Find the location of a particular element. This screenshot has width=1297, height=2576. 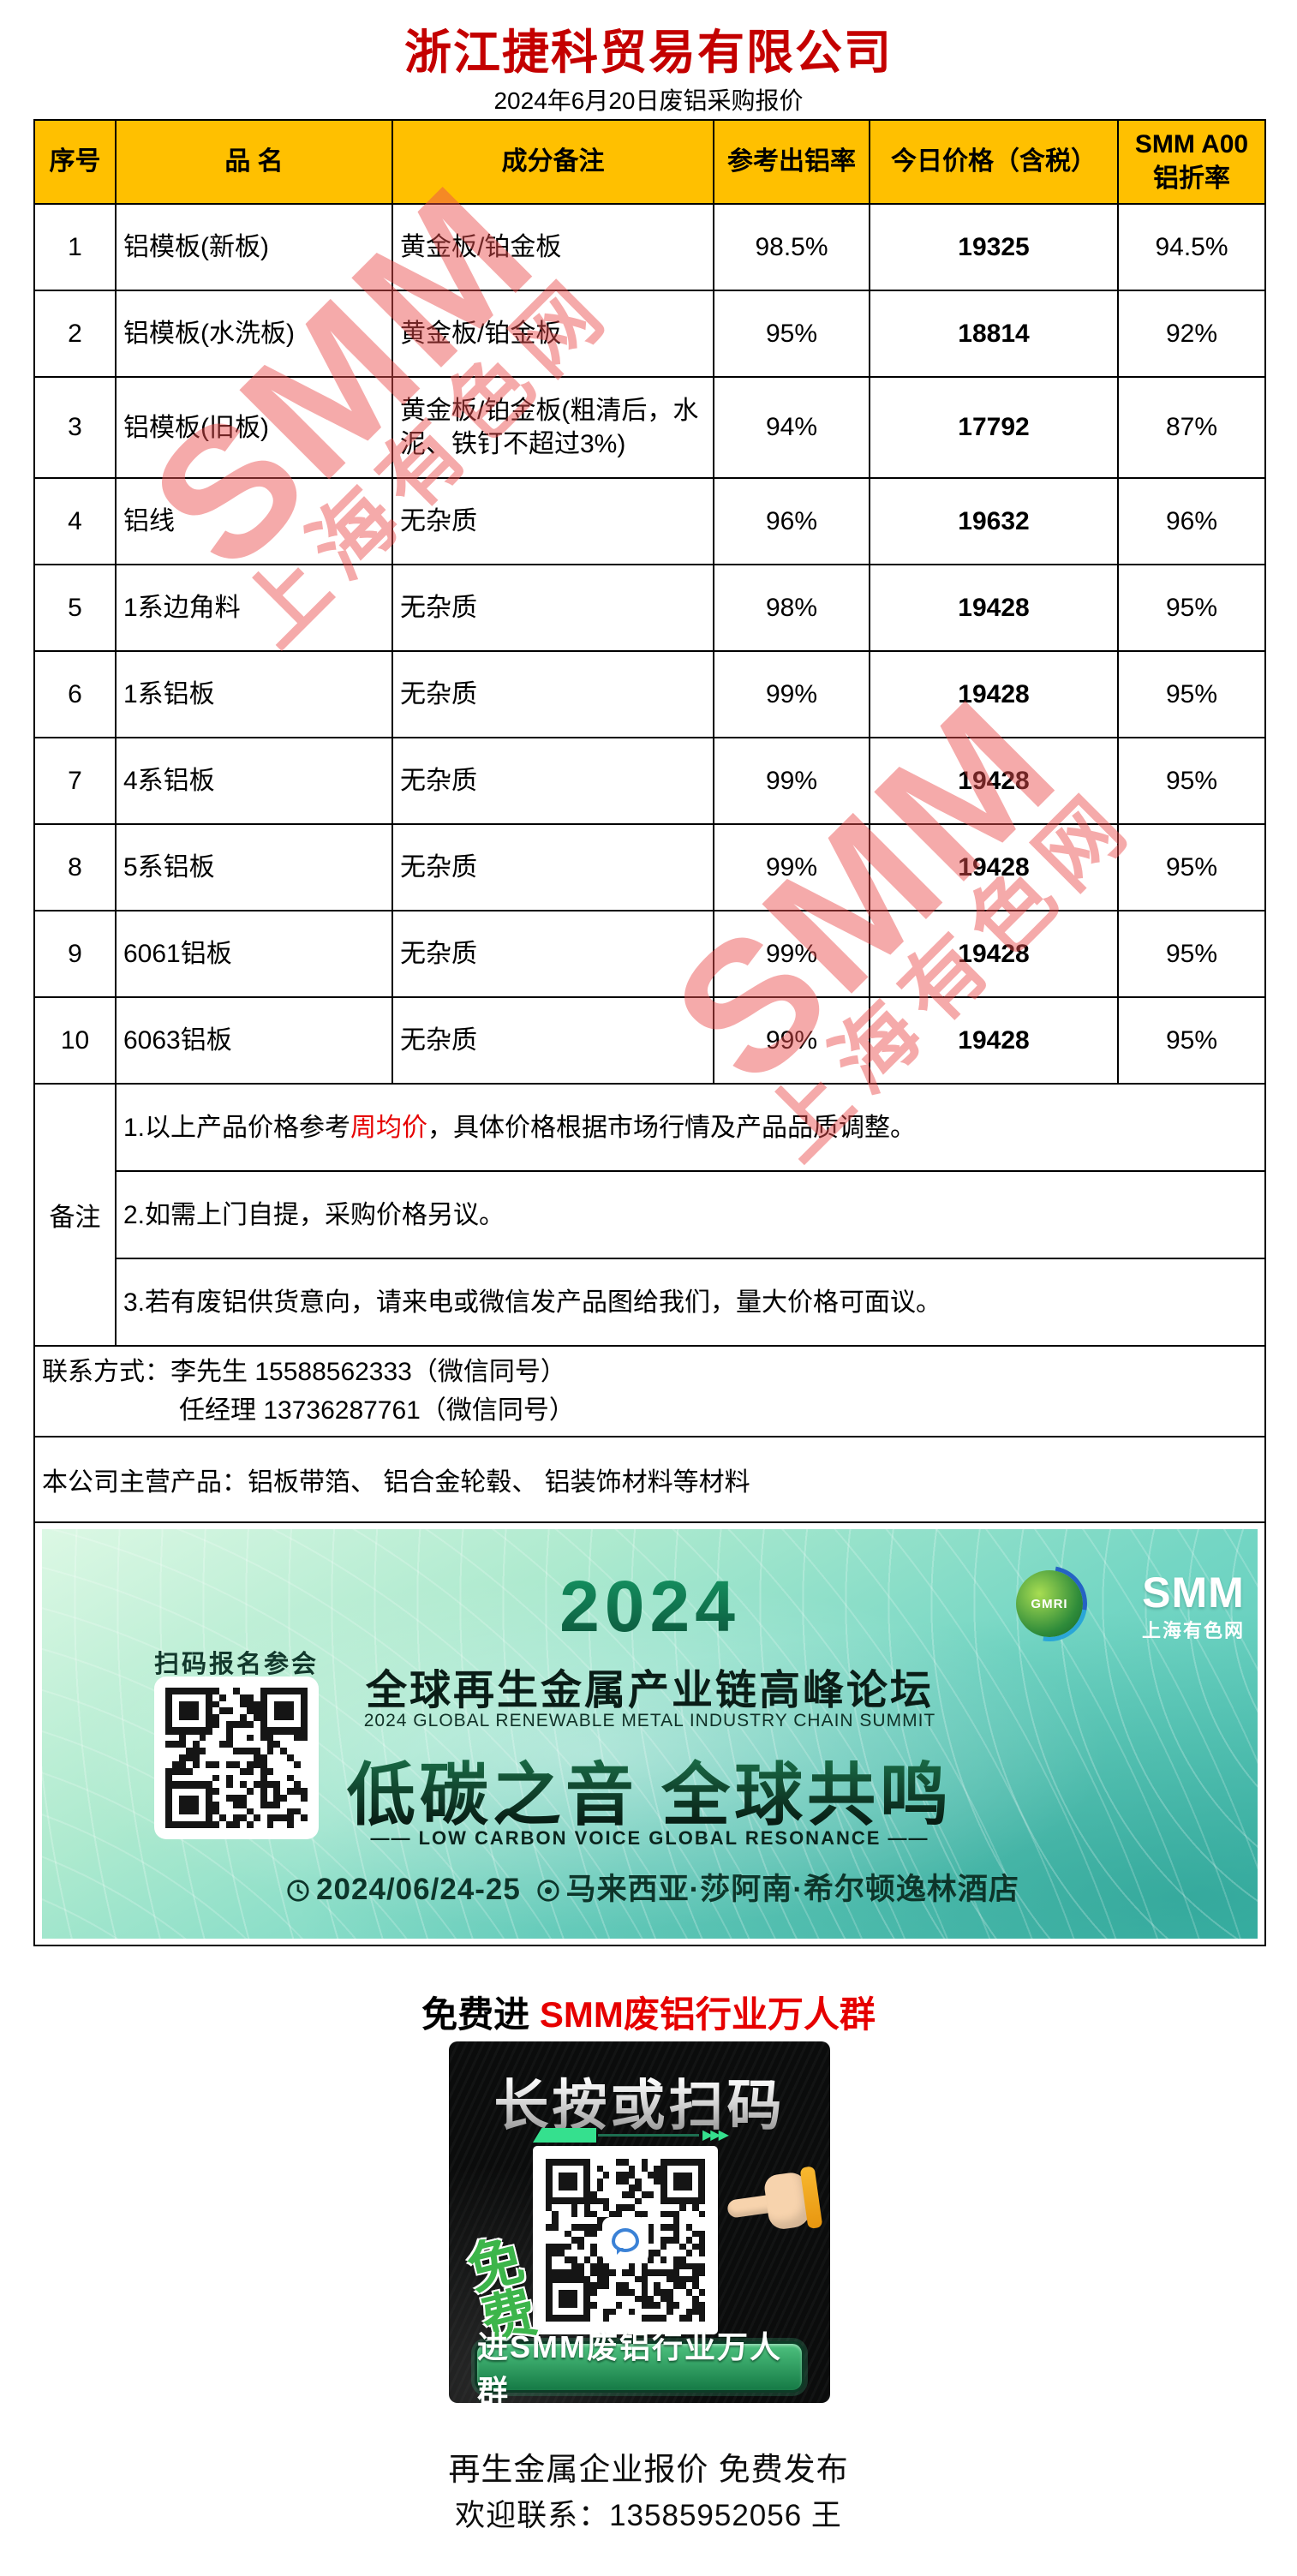

footer-contact: 欢迎联系：13585952056 王 is located at coordinates (648, 2515).